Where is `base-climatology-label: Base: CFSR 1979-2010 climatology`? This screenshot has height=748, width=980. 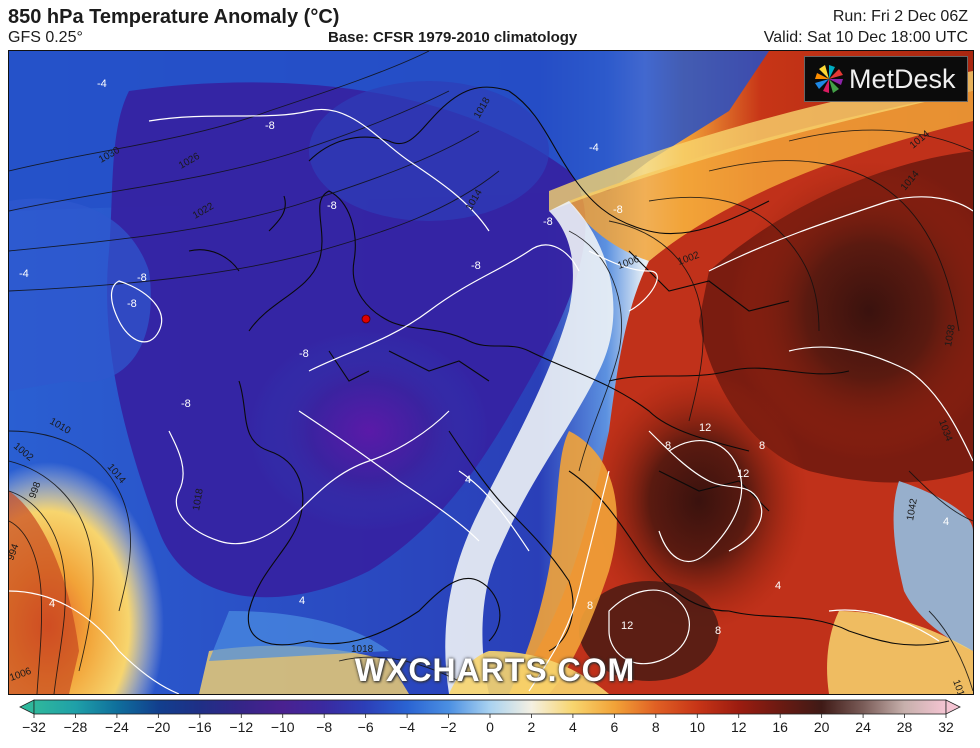
base-climatology-label: Base: CFSR 1979-2010 climatology is located at coordinates (453, 37).